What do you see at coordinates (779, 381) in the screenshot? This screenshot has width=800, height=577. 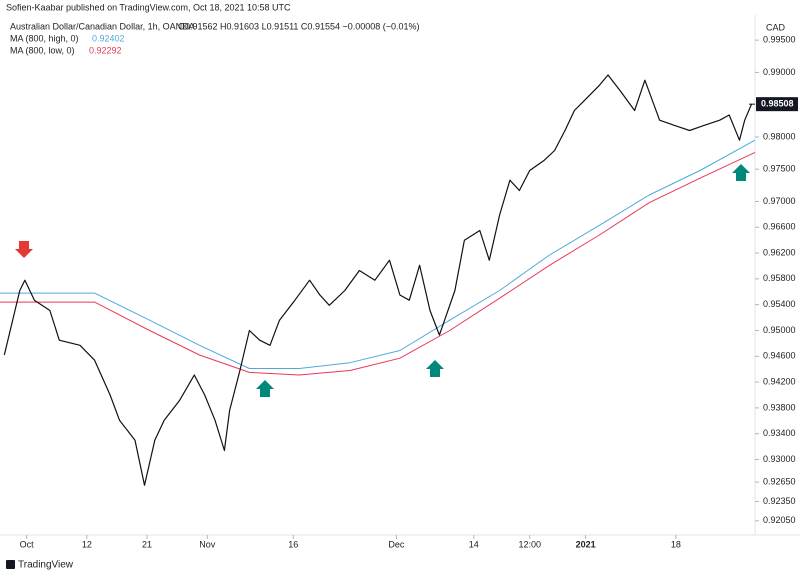 I see `y-tick-label: 0.94200` at bounding box center [779, 381].